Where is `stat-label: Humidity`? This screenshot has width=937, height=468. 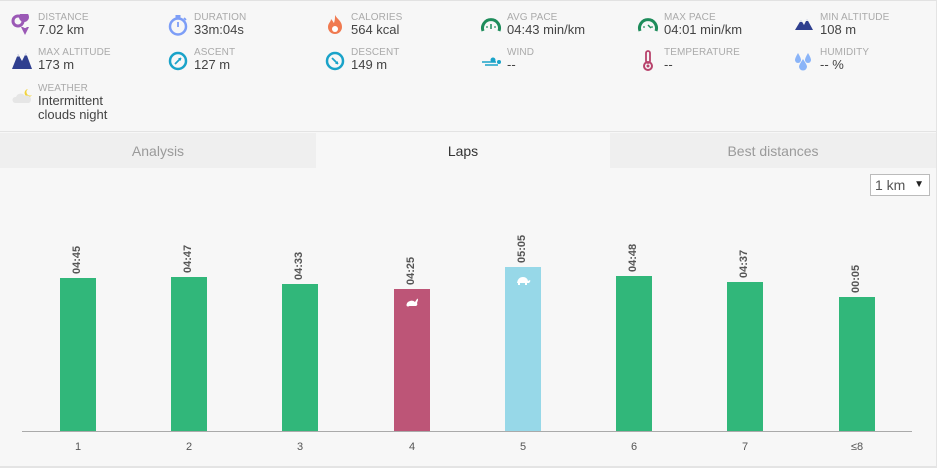
stat-label: Humidity is located at coordinates (845, 52).